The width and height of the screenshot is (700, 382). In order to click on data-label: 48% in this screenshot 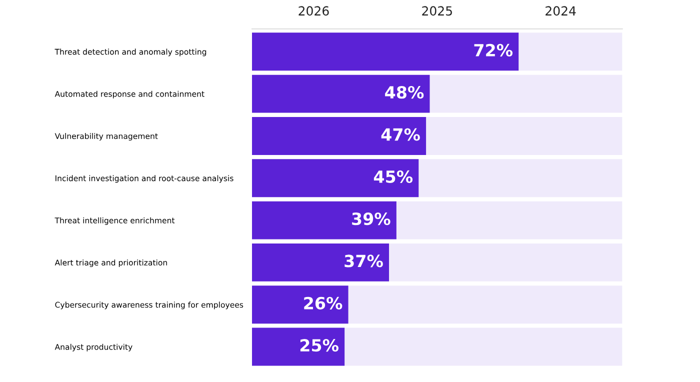, I will do `click(404, 92)`.